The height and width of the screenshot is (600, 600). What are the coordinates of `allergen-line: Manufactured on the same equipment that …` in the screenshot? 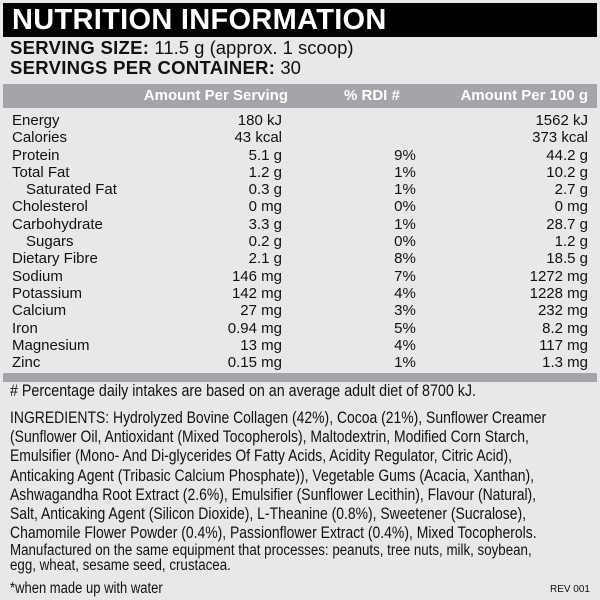 It's located at (271, 550).